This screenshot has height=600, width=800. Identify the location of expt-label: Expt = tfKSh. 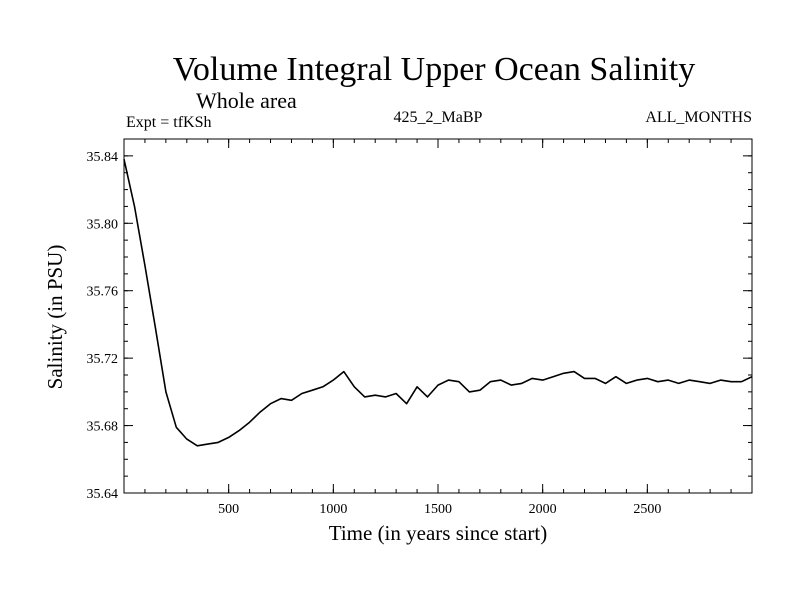
(168, 122).